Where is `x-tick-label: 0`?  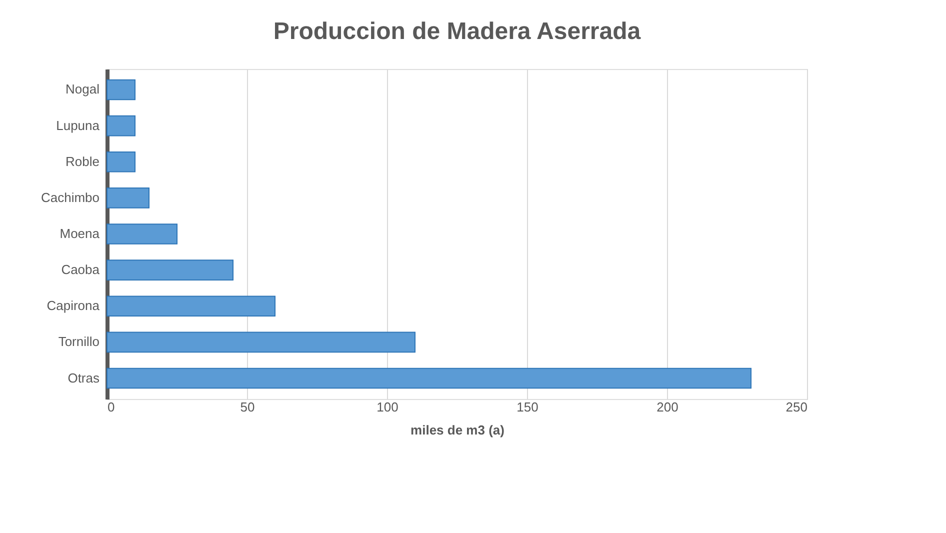
x-tick-label: 0 is located at coordinates (111, 407).